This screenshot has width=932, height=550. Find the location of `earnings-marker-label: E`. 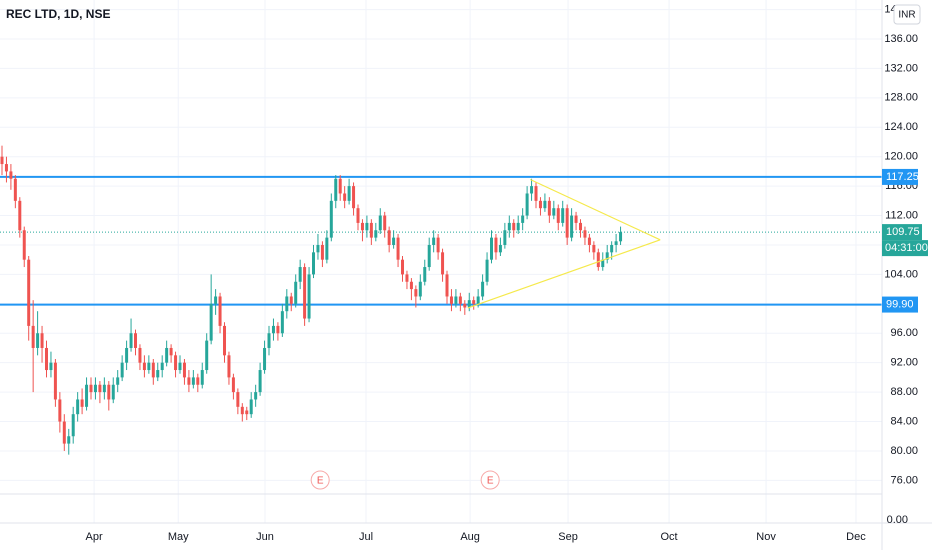

earnings-marker-label: E is located at coordinates (320, 481).